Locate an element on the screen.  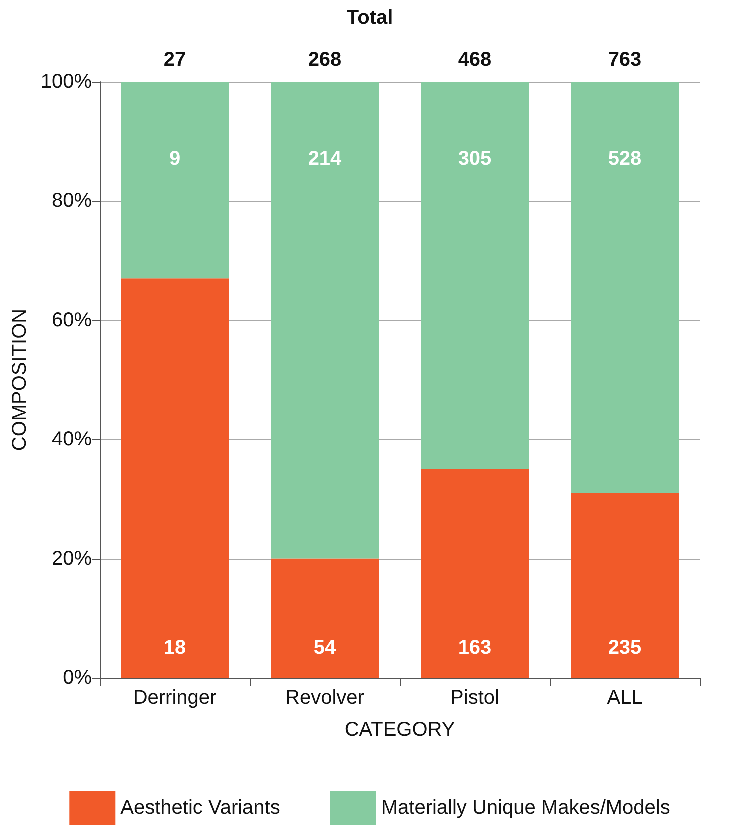
y-axis-title: COMPOSITION is located at coordinates (19, 380).